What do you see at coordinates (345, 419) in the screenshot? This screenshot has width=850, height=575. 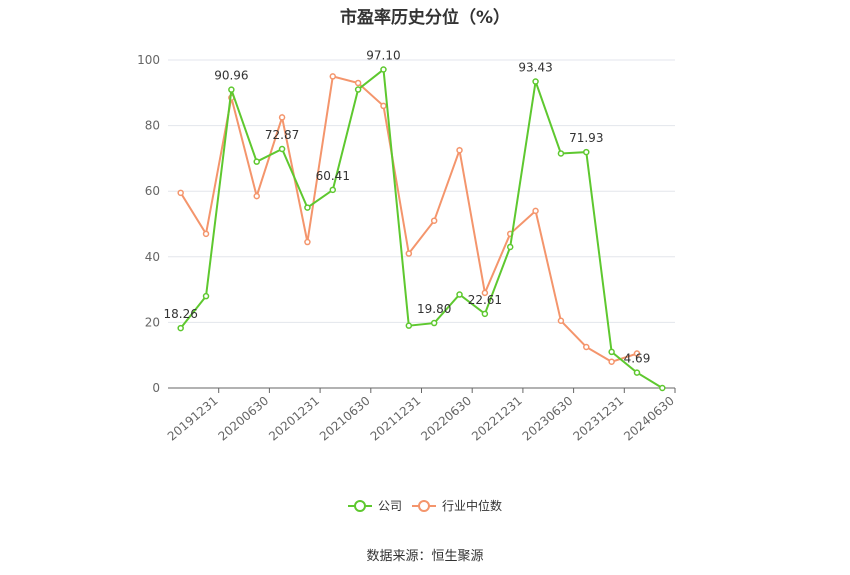 I see `x-tick-label: 20210630` at bounding box center [345, 419].